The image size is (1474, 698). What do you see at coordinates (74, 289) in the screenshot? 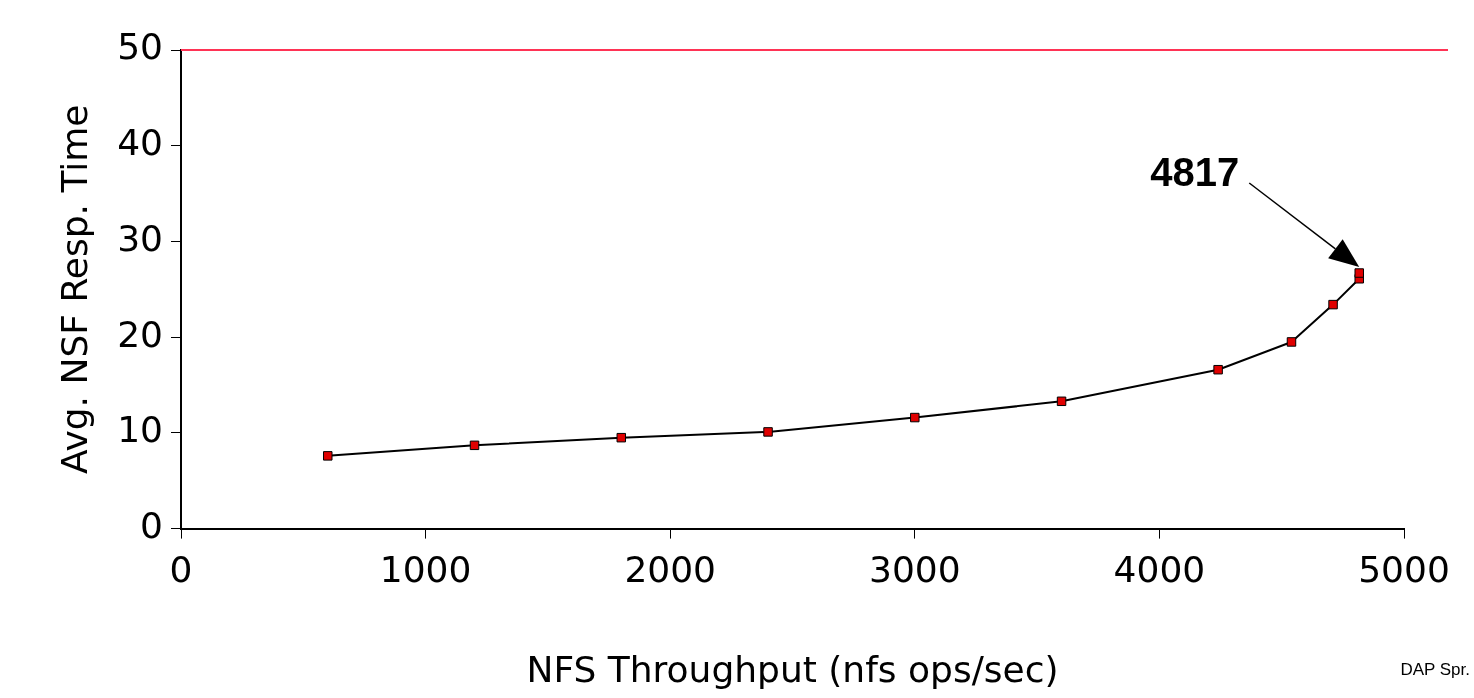
I see `y-axis-title: Avg. NSF Resp. Time` at bounding box center [74, 289].